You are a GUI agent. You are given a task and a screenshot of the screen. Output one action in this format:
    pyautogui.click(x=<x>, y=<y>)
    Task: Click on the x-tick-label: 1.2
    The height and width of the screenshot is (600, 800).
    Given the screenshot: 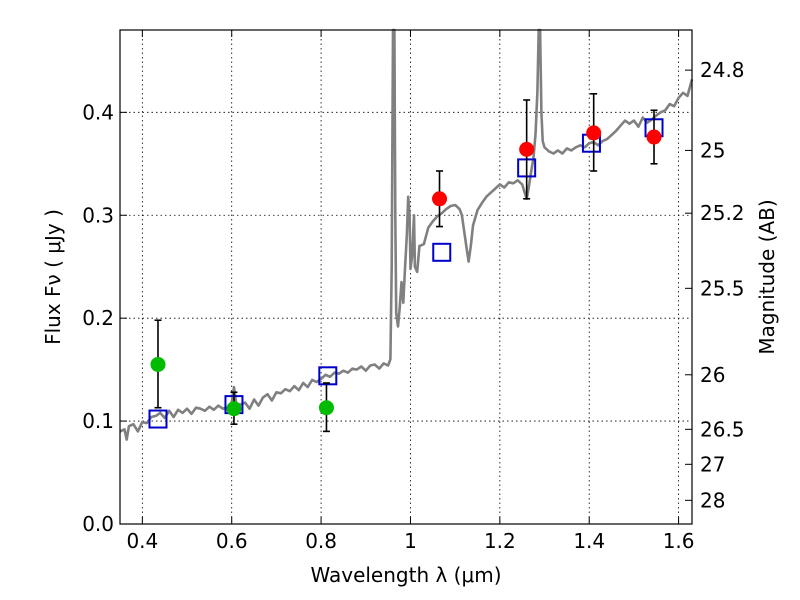 What is the action you would take?
    pyautogui.click(x=500, y=541)
    